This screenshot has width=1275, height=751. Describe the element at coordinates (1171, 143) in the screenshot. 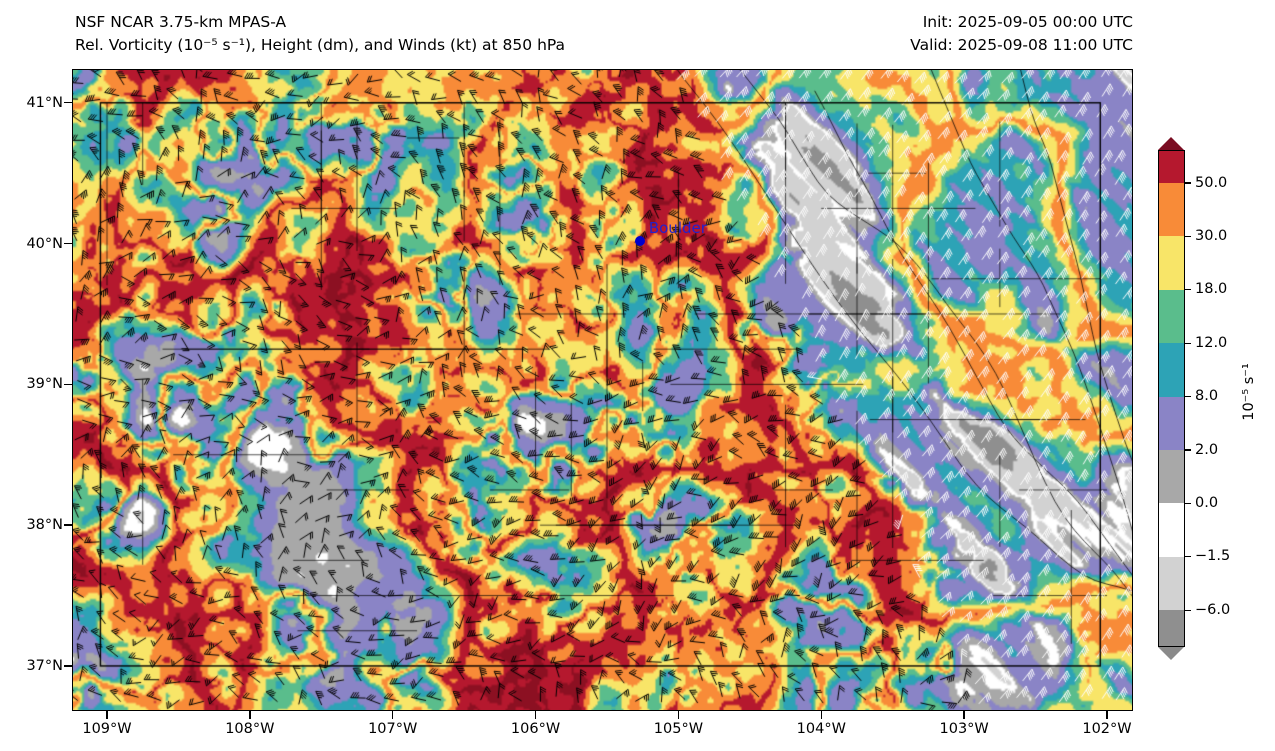

I see `colorbar-over-arrow` at that location.